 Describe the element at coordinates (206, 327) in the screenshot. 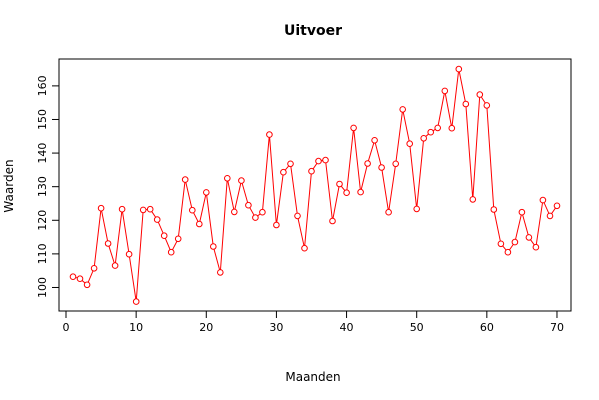

I see `x-tick-label-20: 20` at that location.